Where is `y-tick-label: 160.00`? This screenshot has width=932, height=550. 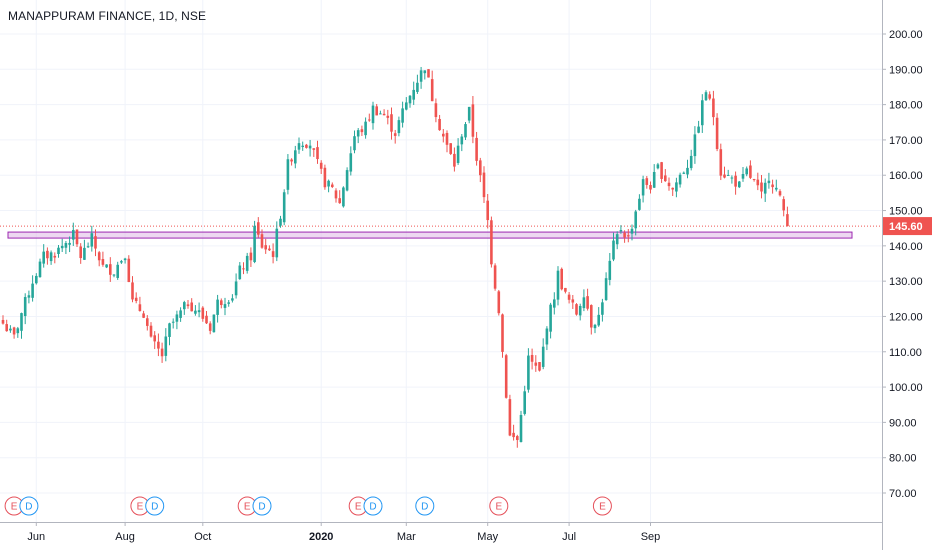 y-tick-label: 160.00 is located at coordinates (906, 176).